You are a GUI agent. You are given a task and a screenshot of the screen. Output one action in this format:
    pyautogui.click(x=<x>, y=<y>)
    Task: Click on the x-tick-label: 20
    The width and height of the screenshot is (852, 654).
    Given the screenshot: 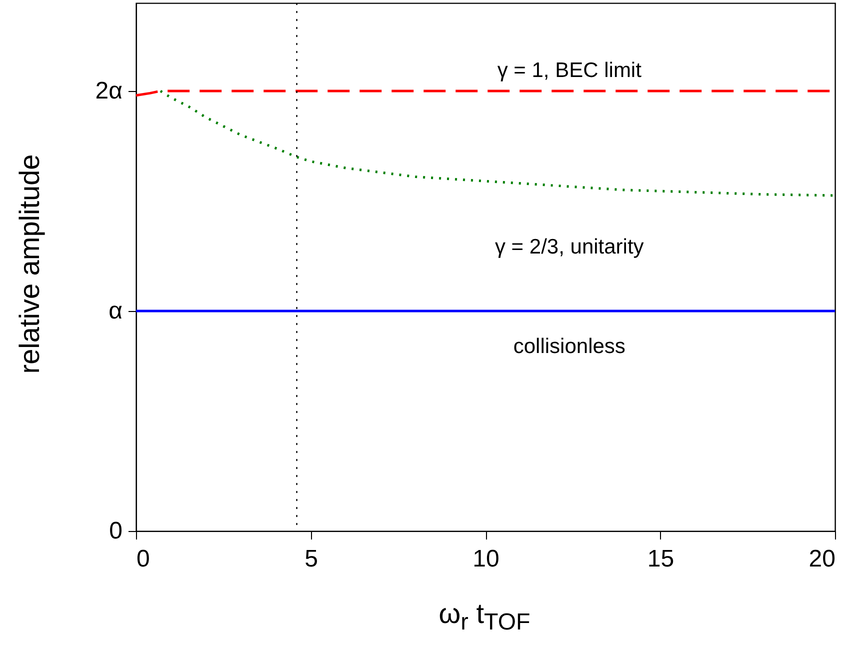 What is the action you would take?
    pyautogui.click(x=822, y=559)
    